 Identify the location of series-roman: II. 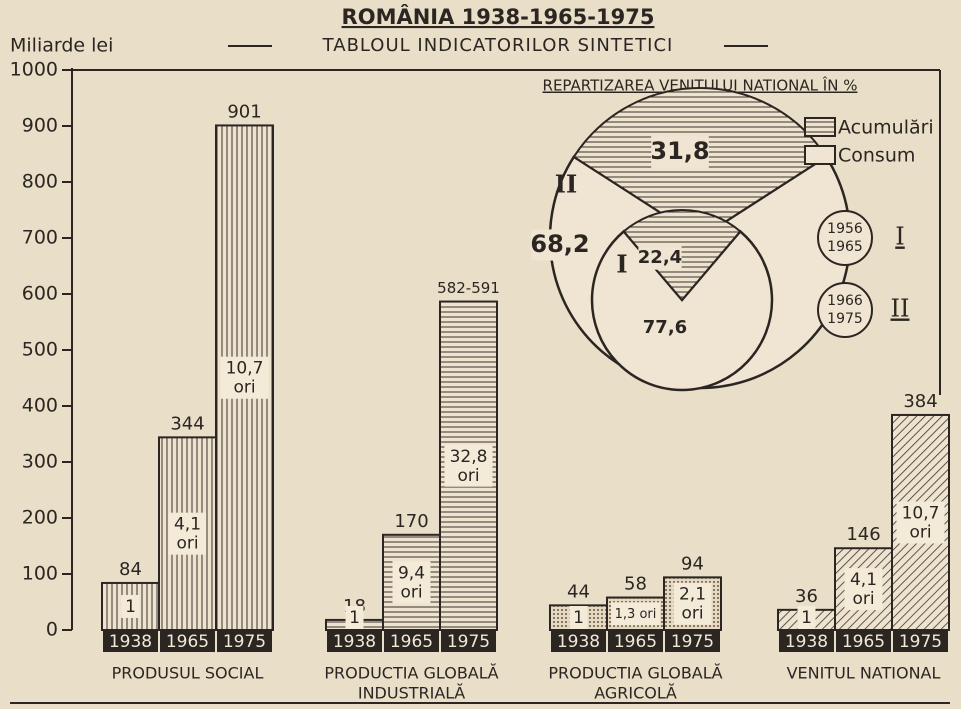
(566, 184).